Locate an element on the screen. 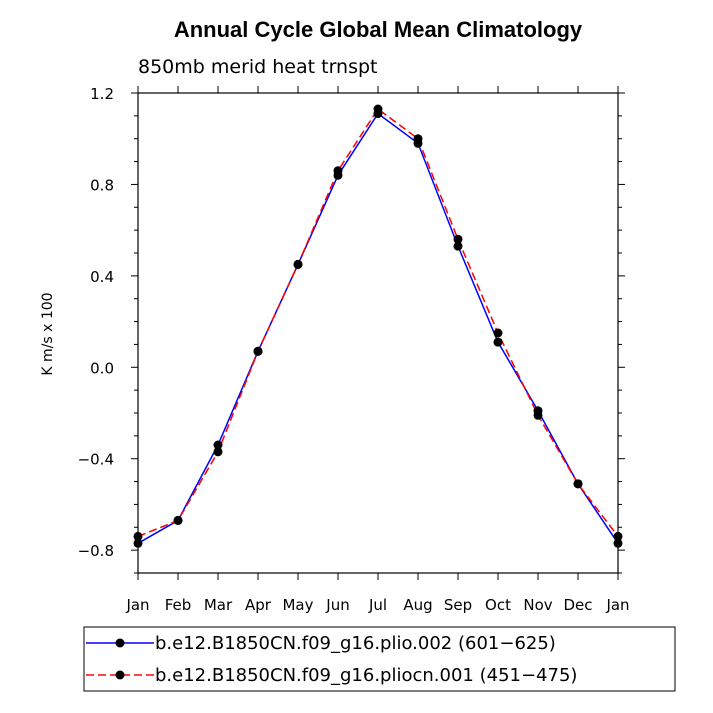  x-tick-label: Dec is located at coordinates (577, 605).